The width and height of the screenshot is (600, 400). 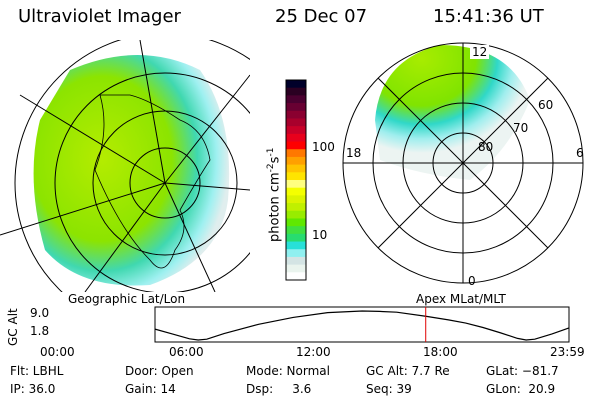 What do you see at coordinates (488, 16) in the screenshot?
I see `time-label: 15:41:36 UT` at bounding box center [488, 16].